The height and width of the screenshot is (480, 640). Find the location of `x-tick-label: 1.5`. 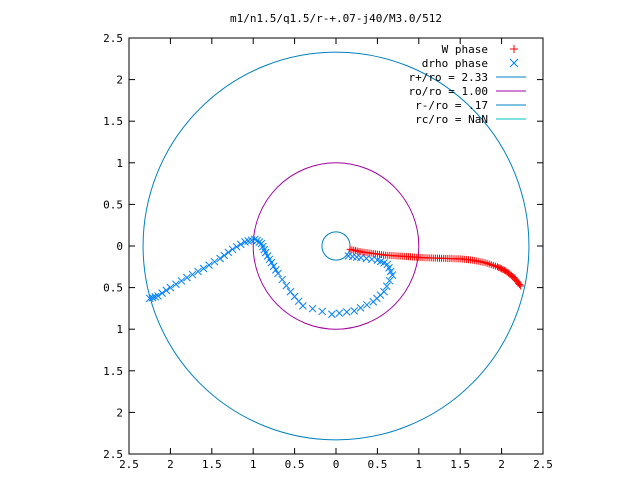

x-tick-label: 1.5 is located at coordinates (460, 464).